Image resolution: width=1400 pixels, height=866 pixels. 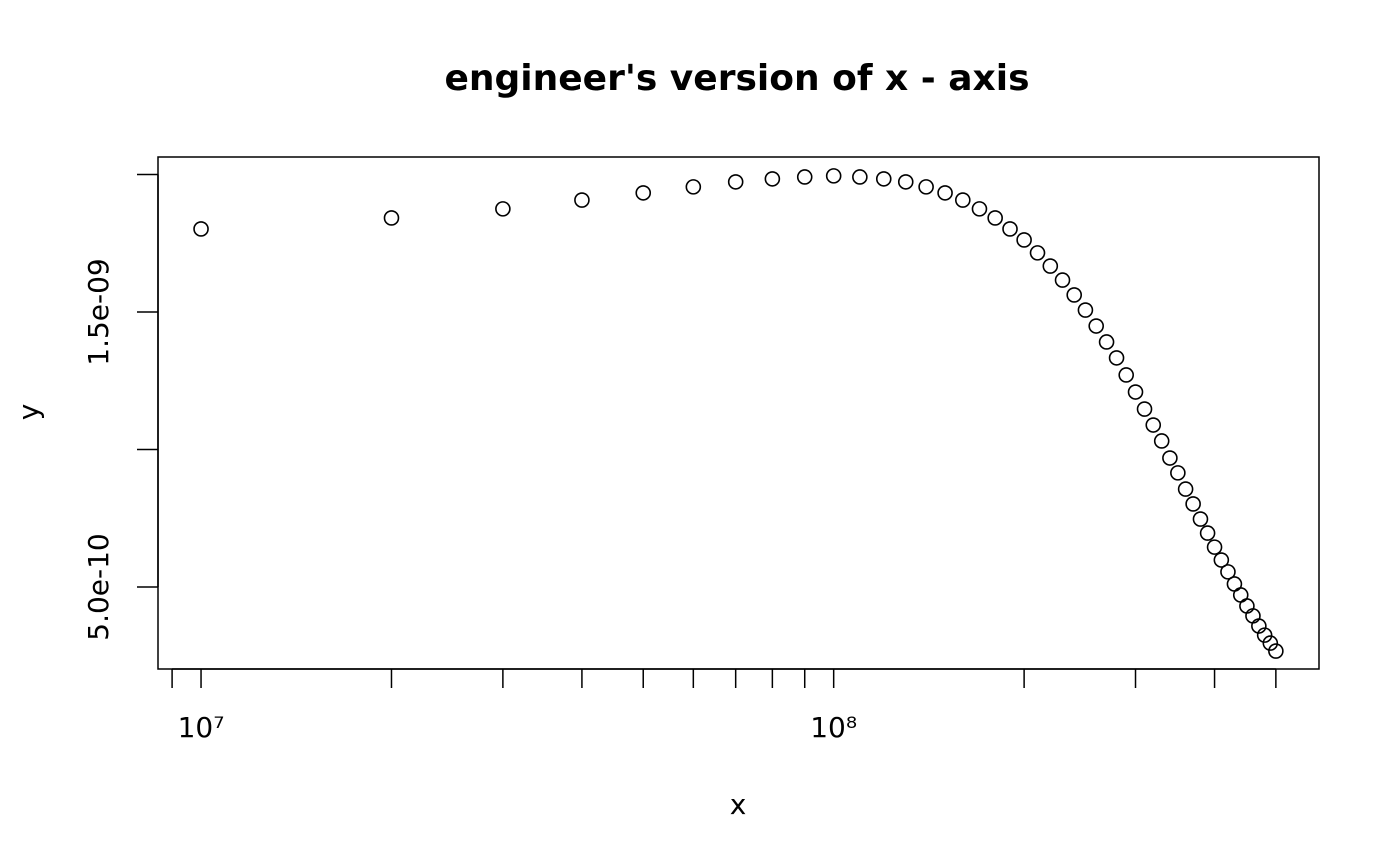 I want to click on y-axis-label: y, so click(x=28, y=412).